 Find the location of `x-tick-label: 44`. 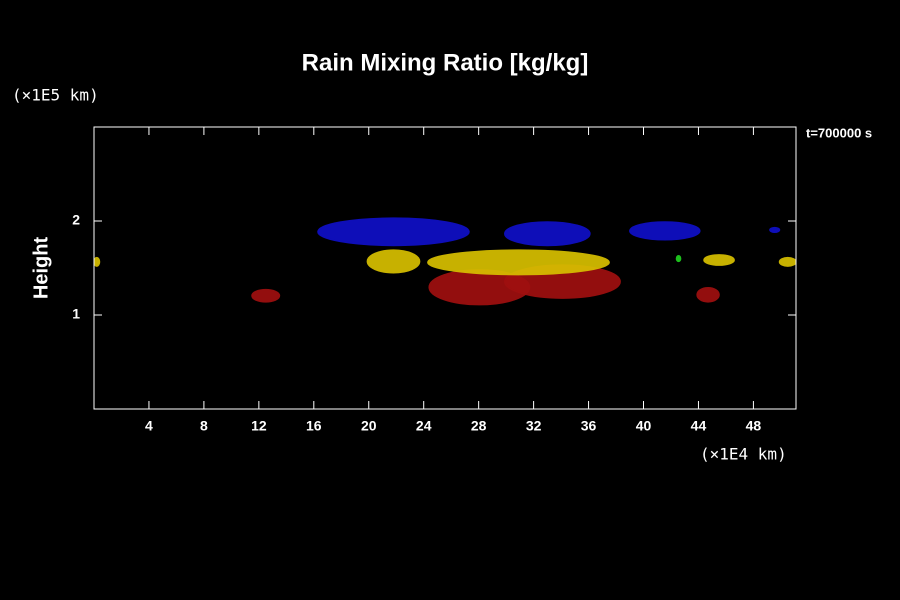

x-tick-label: 44 is located at coordinates (699, 426).